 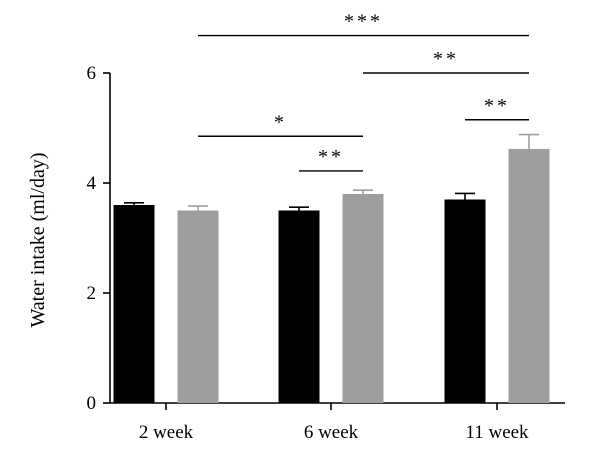 What do you see at coordinates (92, 183) in the screenshot?
I see `y-tick-label: 4` at bounding box center [92, 183].